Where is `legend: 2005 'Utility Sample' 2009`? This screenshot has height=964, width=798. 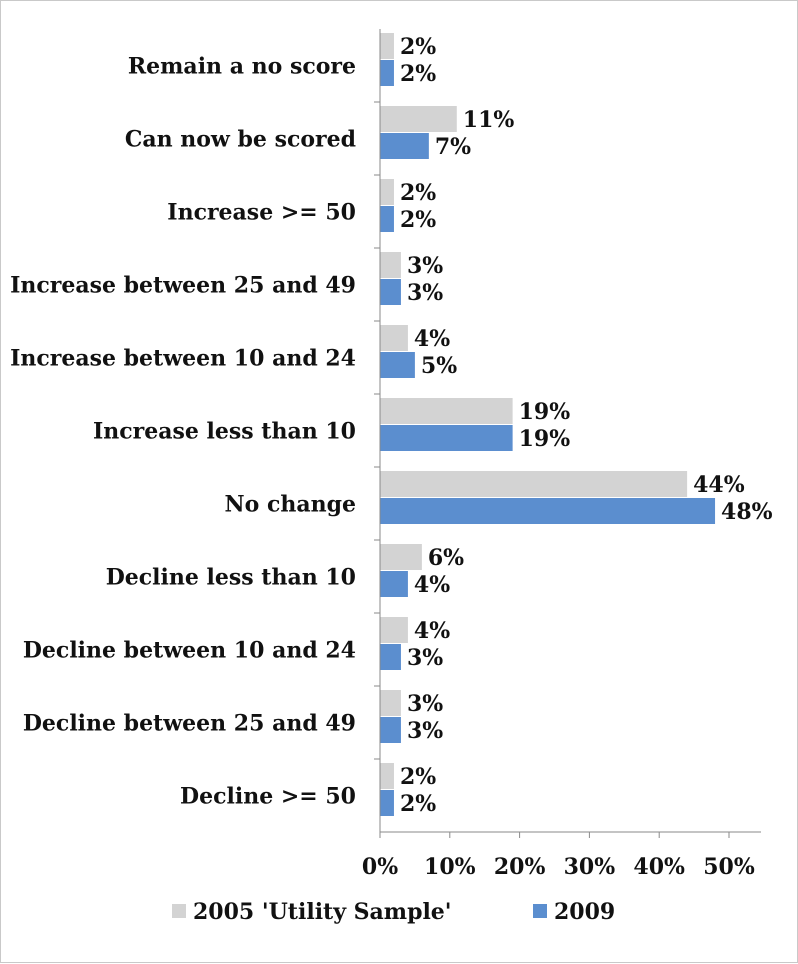
legend: 2005 'Utility Sample' 2009 is located at coordinates (393, 912).